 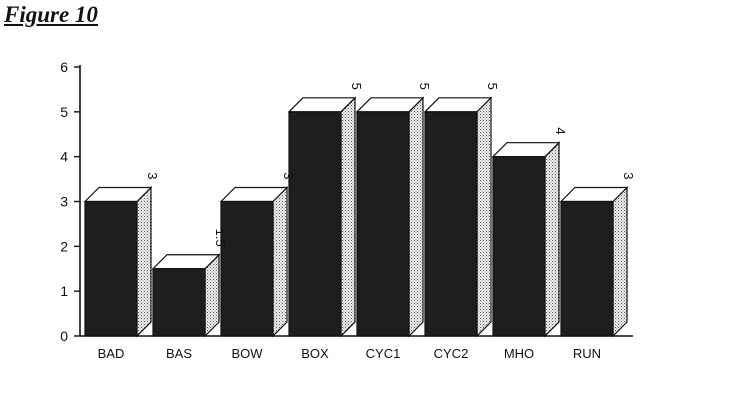 I want to click on y-tick-label: 3, so click(x=64, y=202).